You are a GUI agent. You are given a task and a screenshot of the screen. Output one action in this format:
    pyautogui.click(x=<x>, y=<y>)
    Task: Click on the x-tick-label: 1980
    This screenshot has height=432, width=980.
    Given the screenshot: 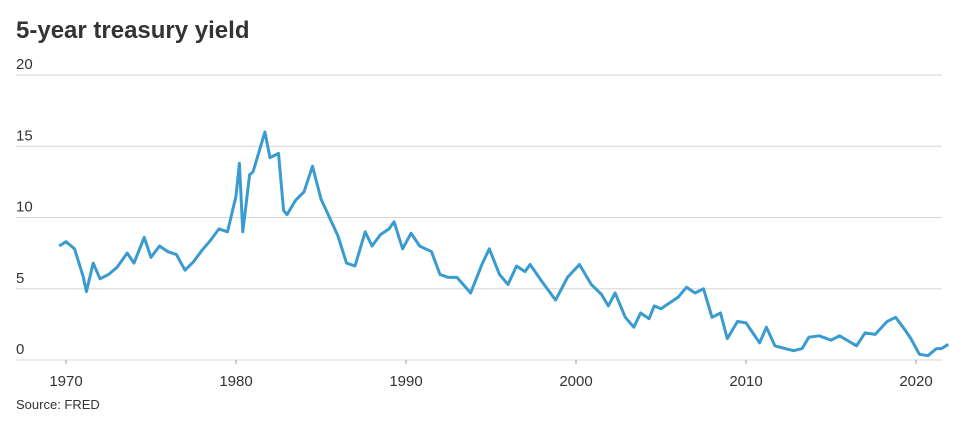 What is the action you would take?
    pyautogui.click(x=235, y=381)
    